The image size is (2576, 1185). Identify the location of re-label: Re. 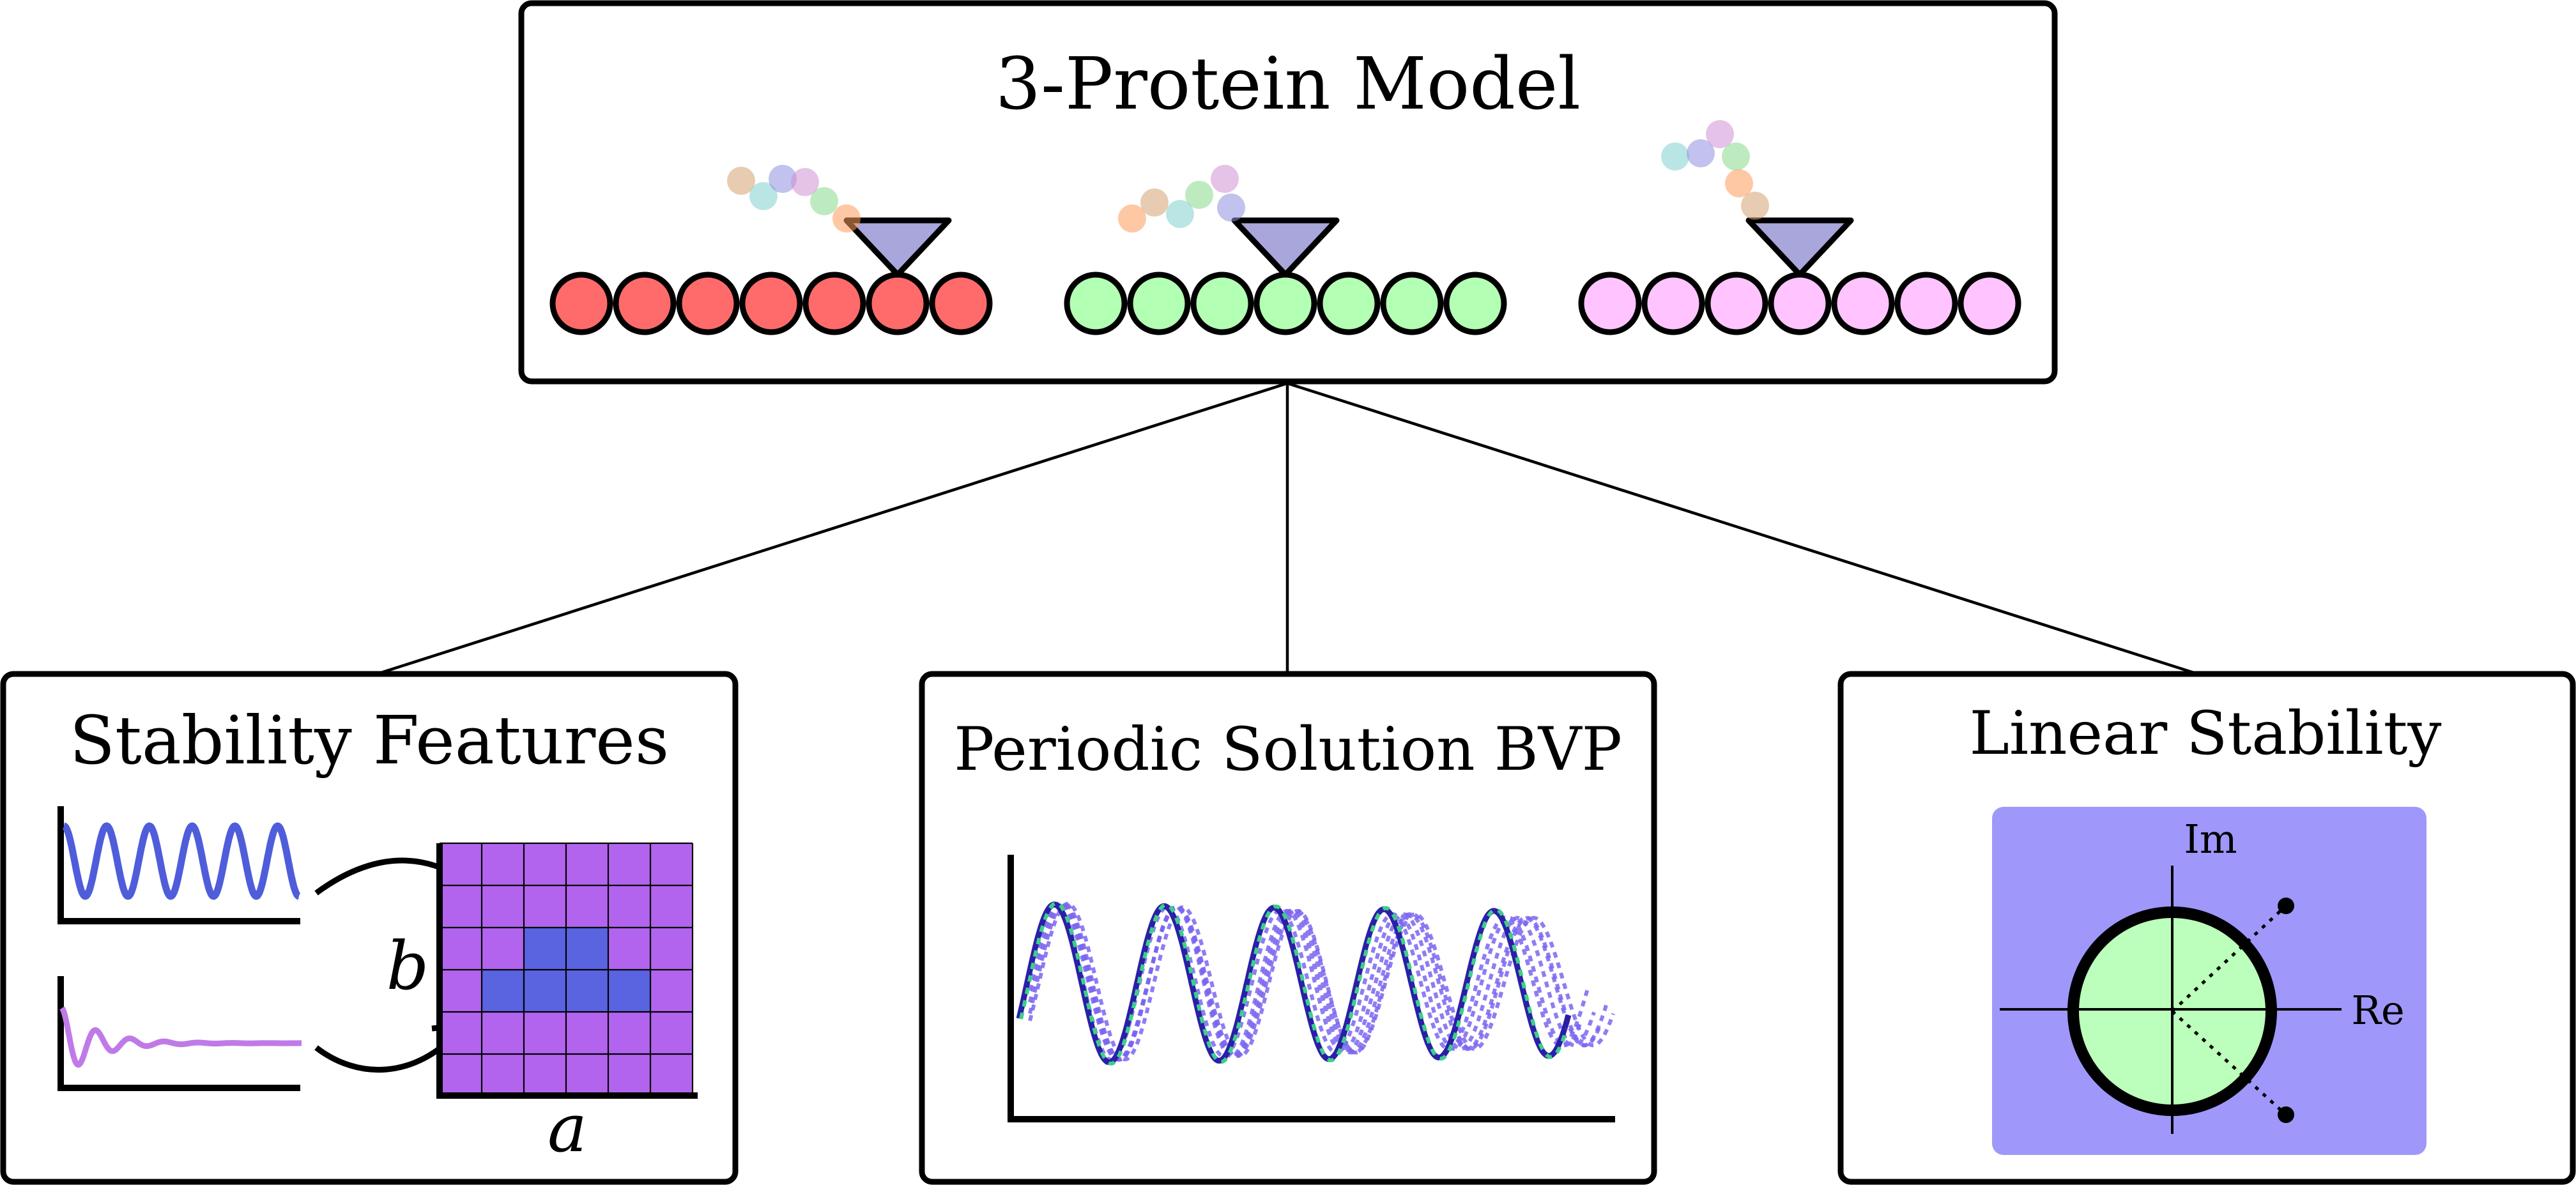
(2377, 1010).